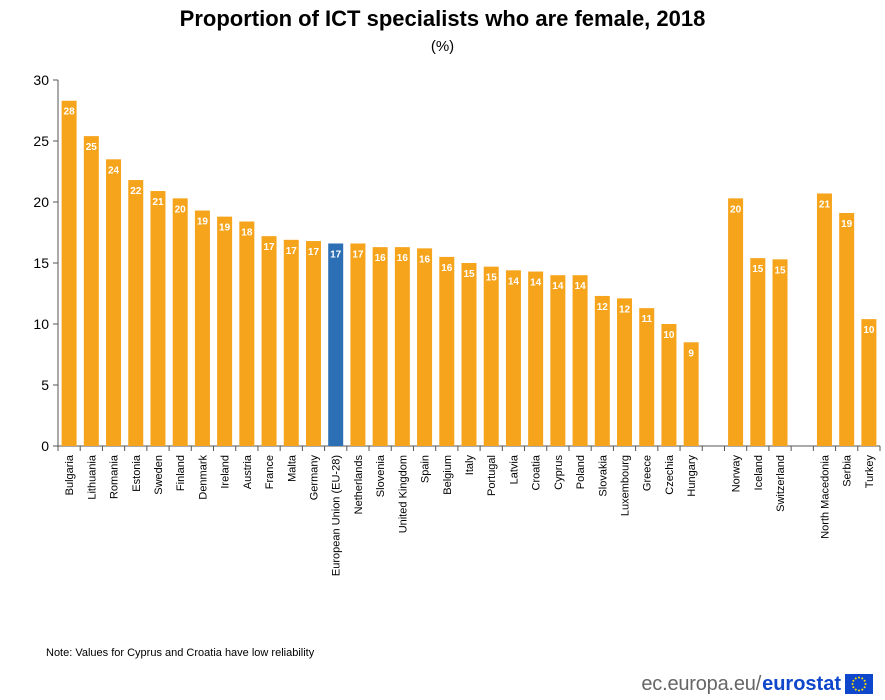  Describe the element at coordinates (226, 472) in the screenshot. I see `x-tick-label: Ireland` at that location.